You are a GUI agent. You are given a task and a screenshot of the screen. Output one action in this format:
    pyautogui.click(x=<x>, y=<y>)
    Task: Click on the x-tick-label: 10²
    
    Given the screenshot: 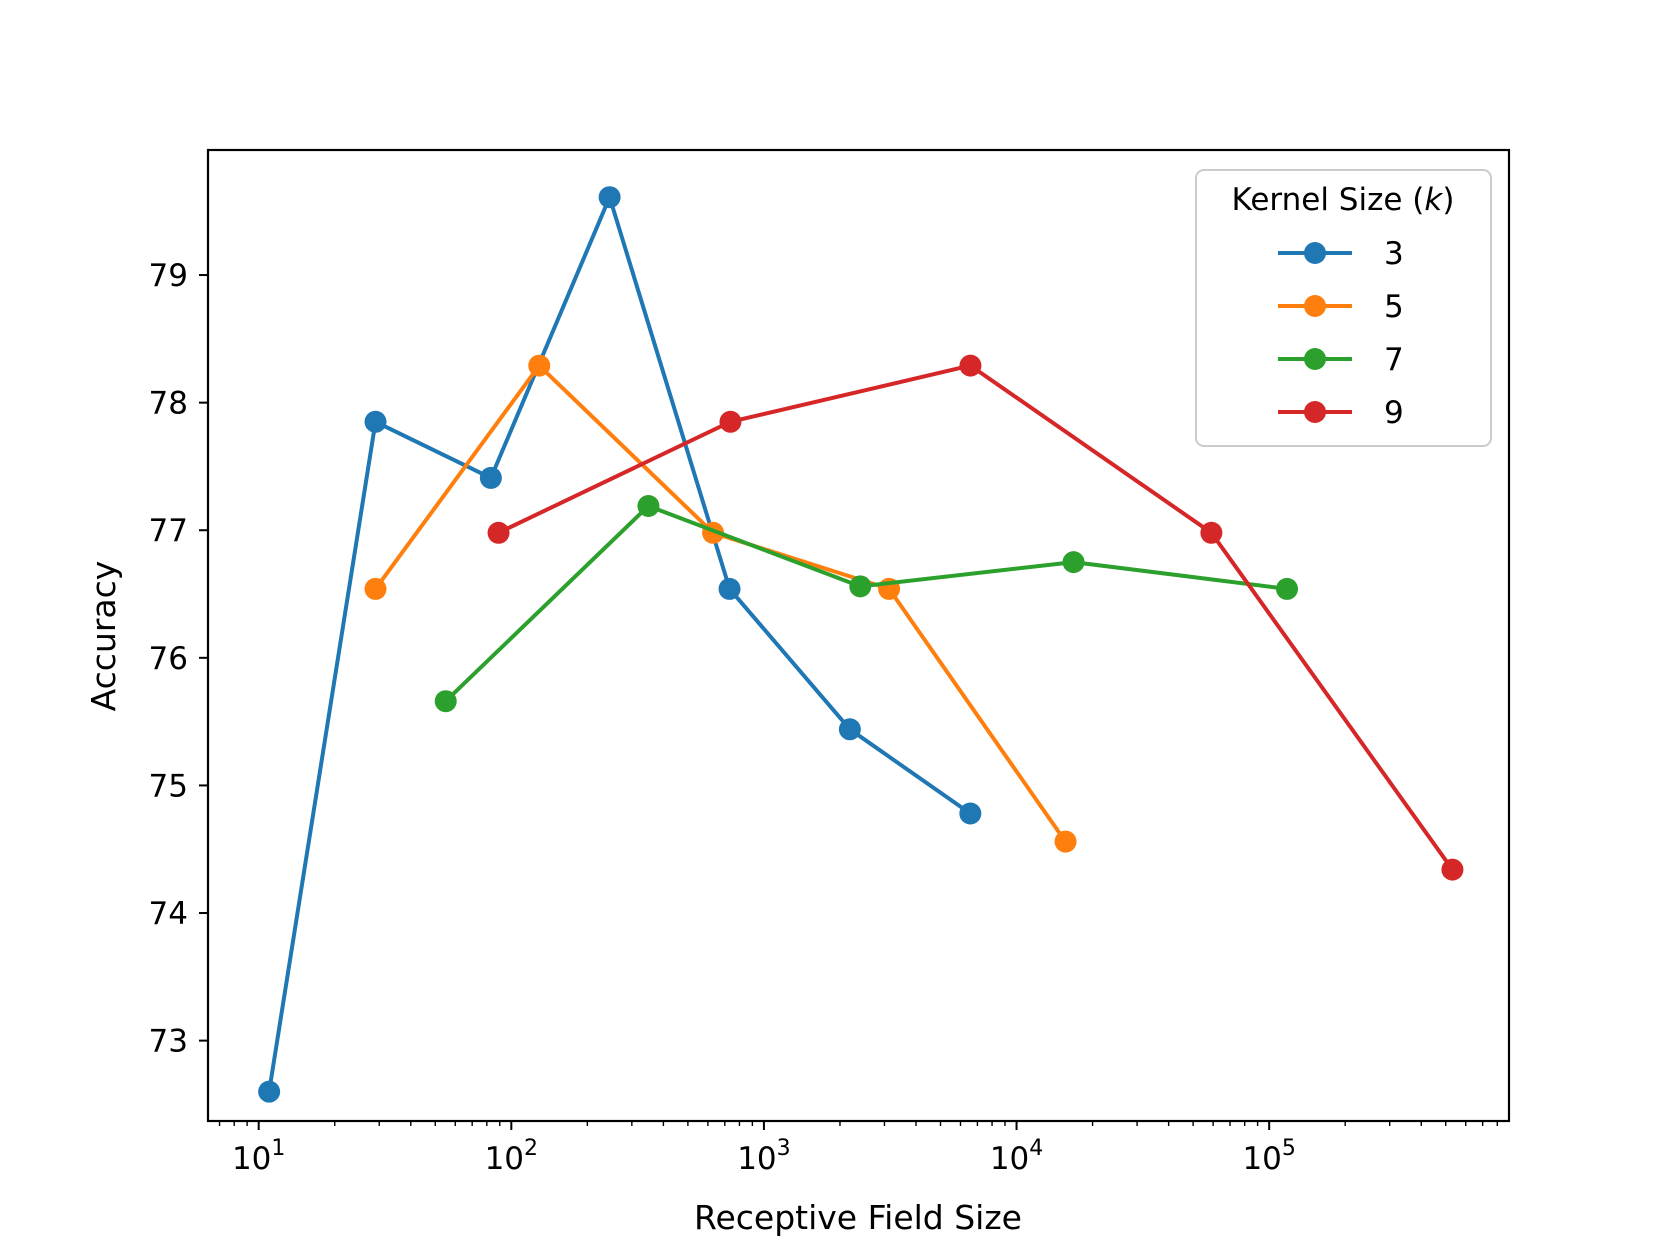 What is the action you would take?
    pyautogui.click(x=511, y=1156)
    